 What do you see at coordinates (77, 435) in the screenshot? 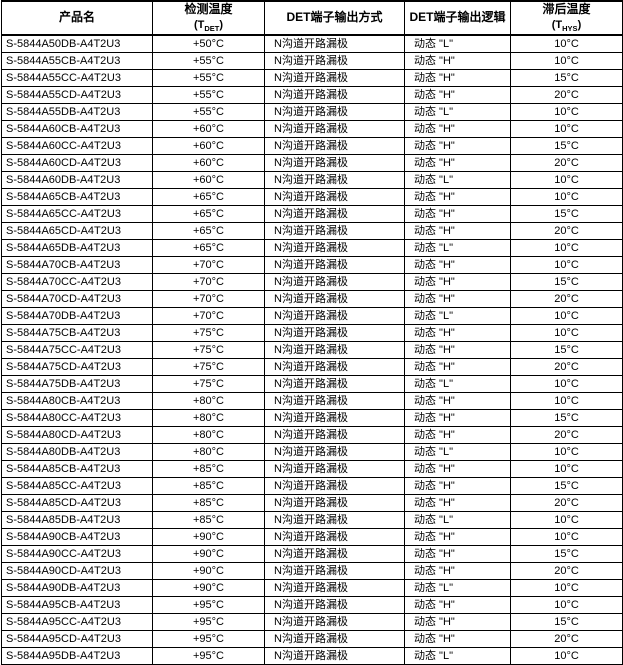
I see `product-name-cell: S-5844A80CD-A4T2U3` at bounding box center [77, 435].